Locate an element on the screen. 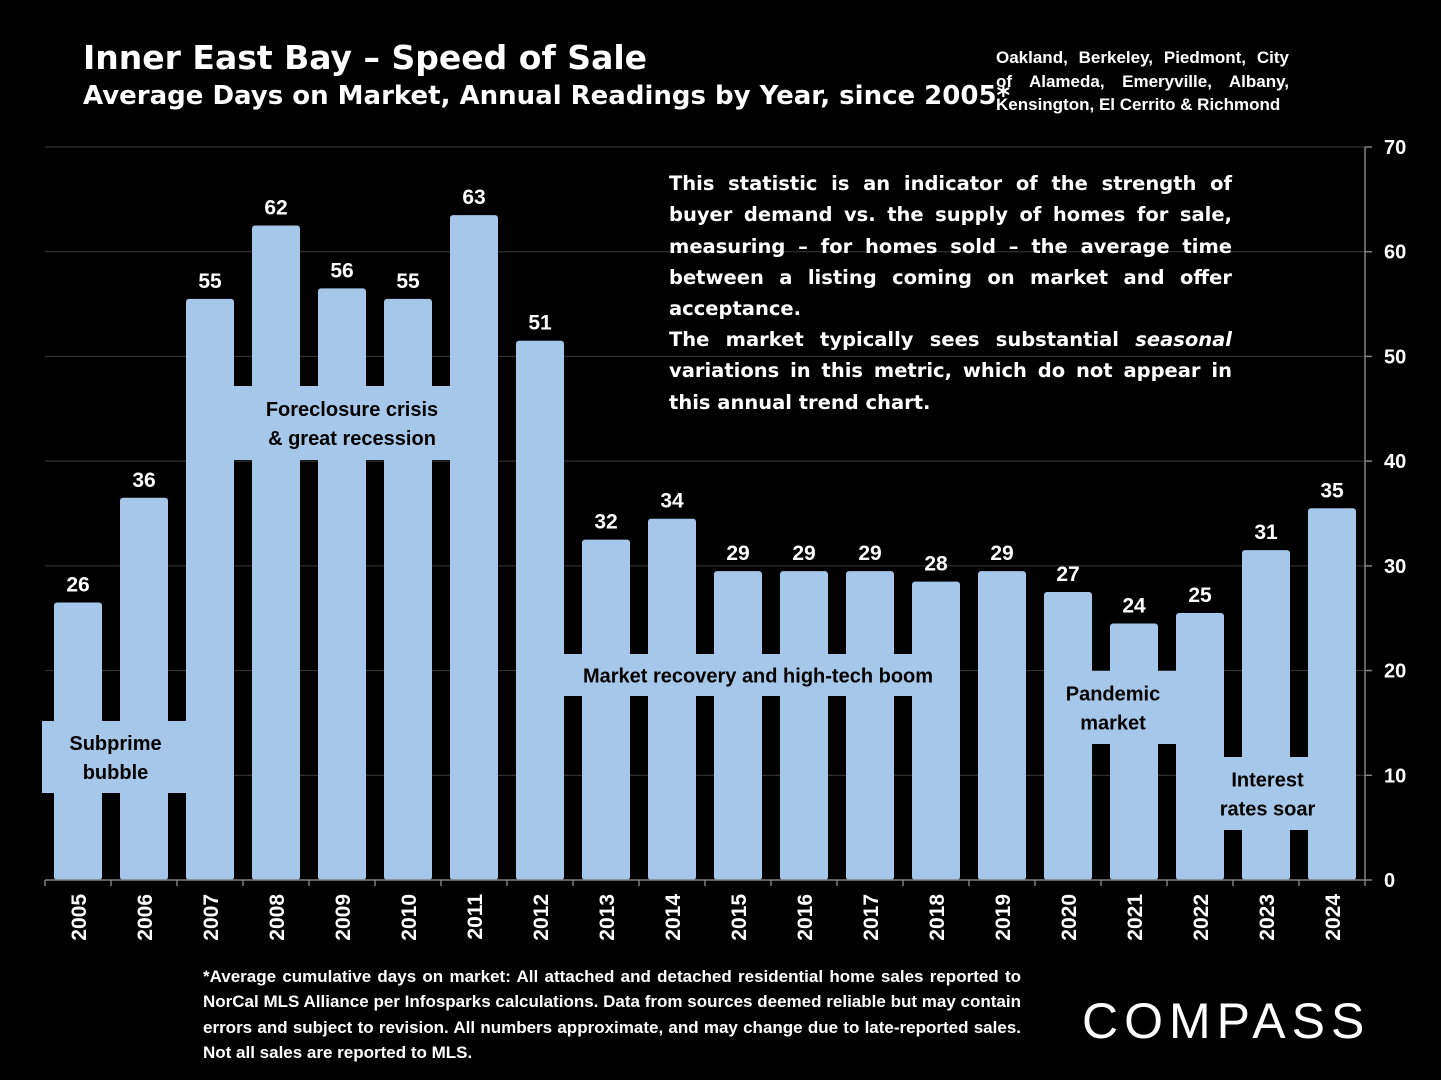 The width and height of the screenshot is (1441, 1080). x-tick-label-2011: 2011 is located at coordinates (475, 917).